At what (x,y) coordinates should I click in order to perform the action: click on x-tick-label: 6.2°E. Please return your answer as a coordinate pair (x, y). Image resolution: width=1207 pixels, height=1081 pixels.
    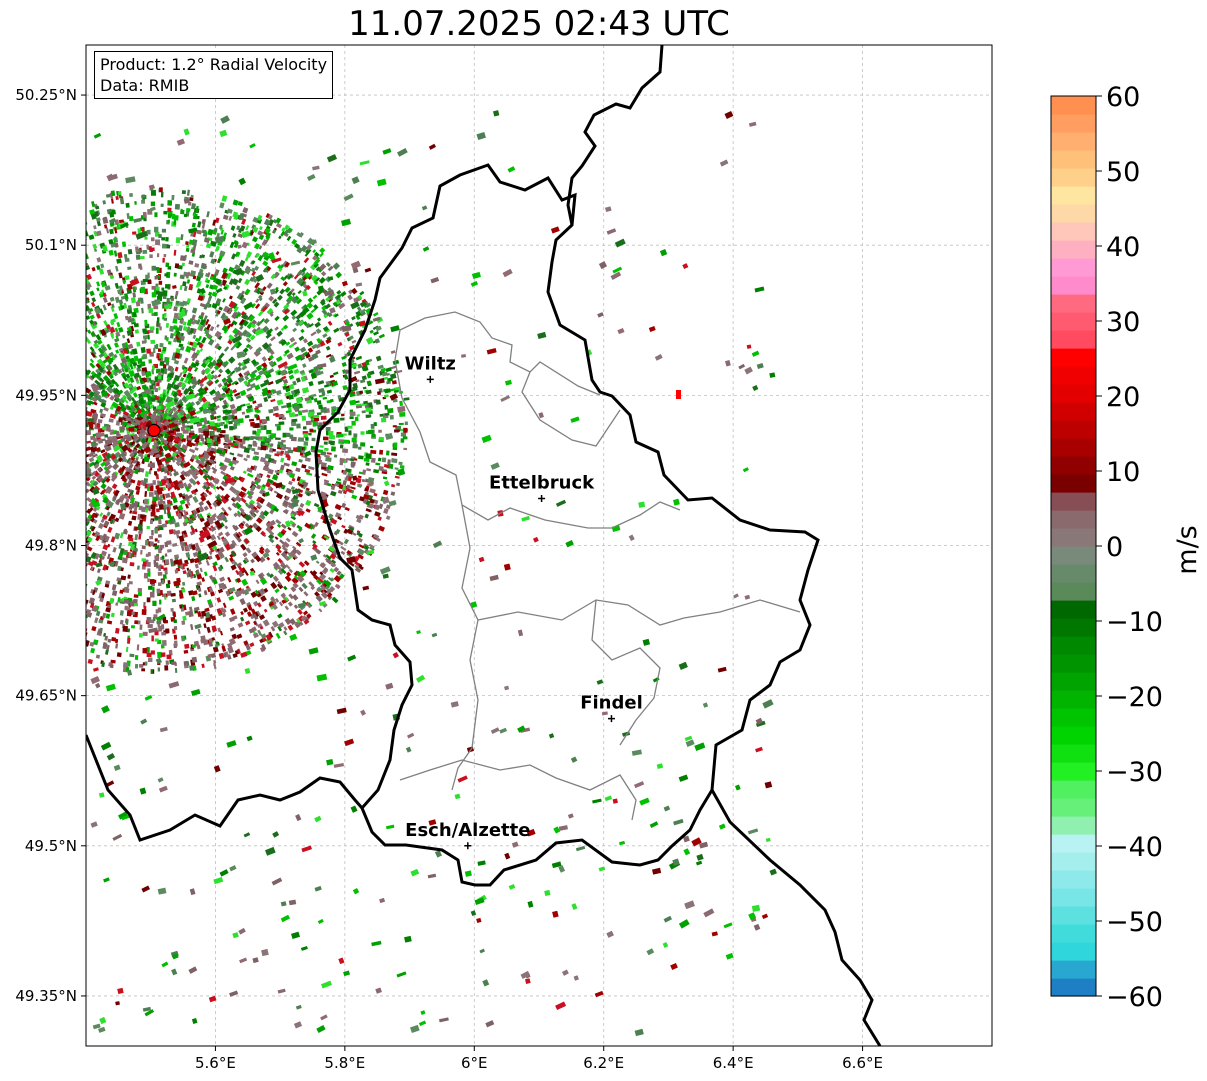
    Looking at the image, I should click on (603, 1063).